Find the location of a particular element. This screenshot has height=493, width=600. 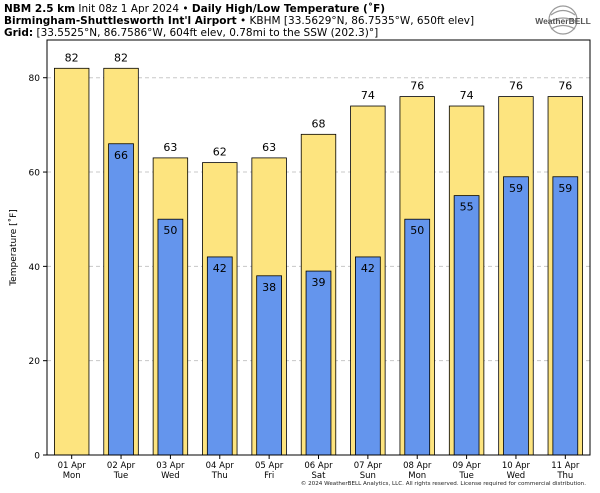

low-temp-label: 39 is located at coordinates (319, 282).